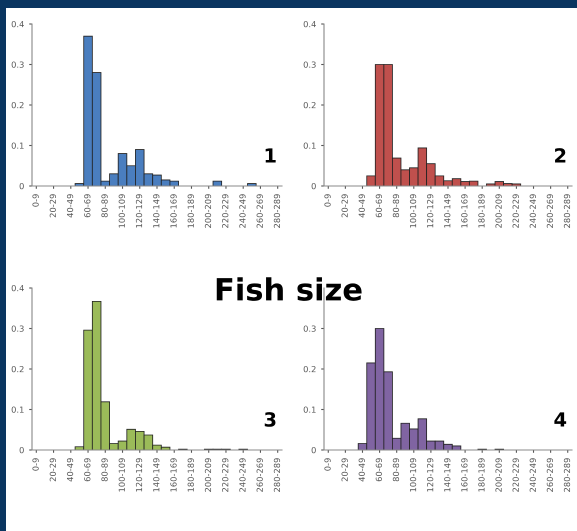  Describe the element at coordinates (271, 155) in the screenshot. I see `annotation: 1` at that location.